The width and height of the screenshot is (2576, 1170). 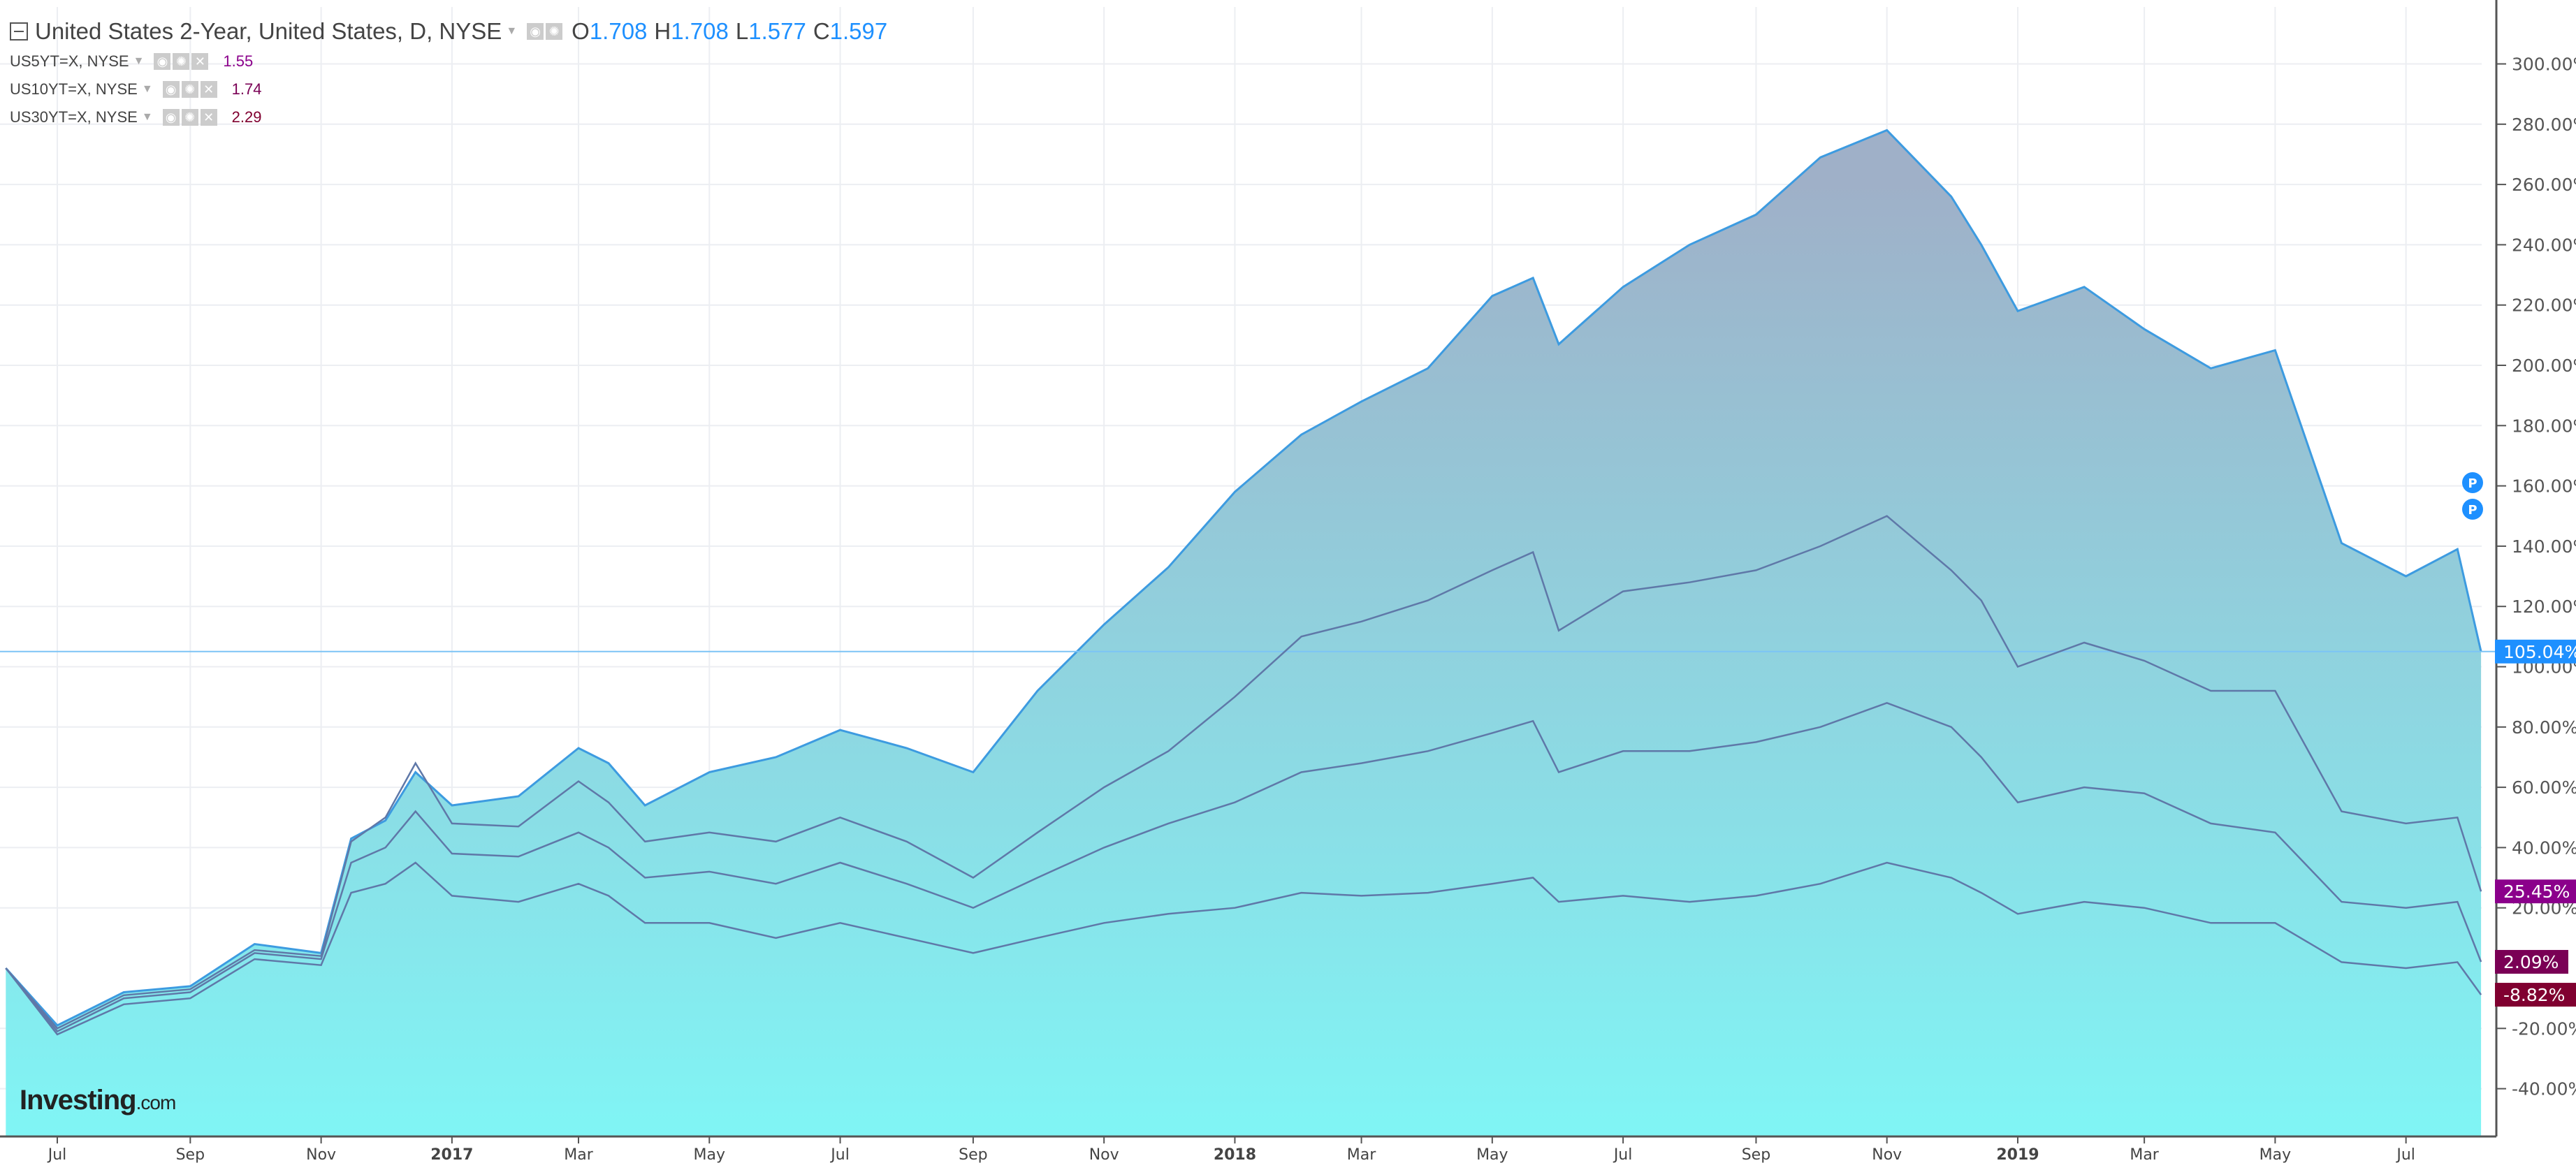 What do you see at coordinates (742, 31) in the screenshot?
I see `low-label: L` at bounding box center [742, 31].